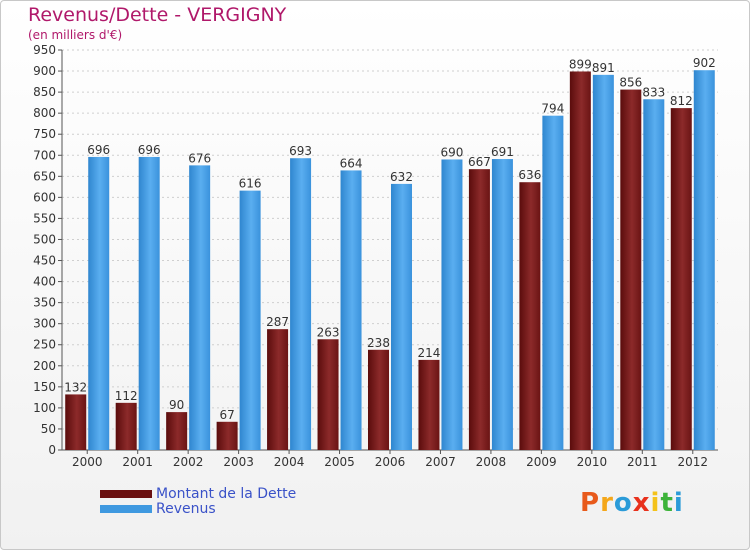  I want to click on y-tick-label: 150, so click(44, 387).